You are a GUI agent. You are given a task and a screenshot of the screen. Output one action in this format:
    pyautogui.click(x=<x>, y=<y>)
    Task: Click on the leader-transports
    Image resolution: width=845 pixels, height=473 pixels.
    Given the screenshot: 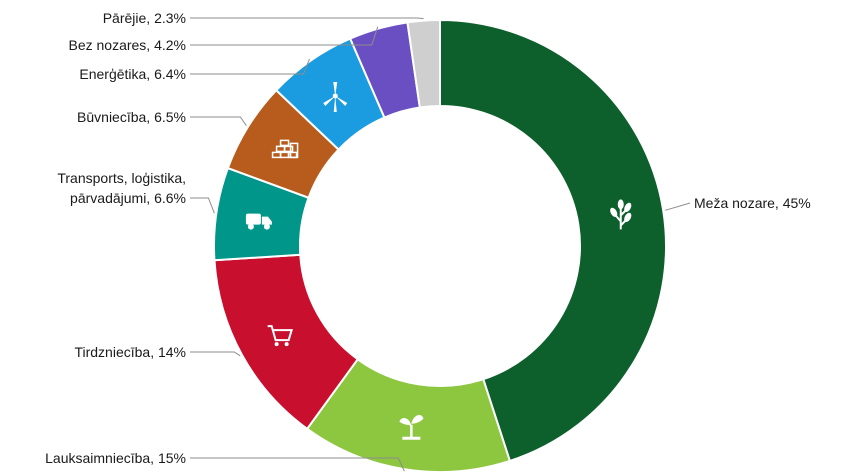 What is the action you would take?
    pyautogui.click(x=202, y=205)
    